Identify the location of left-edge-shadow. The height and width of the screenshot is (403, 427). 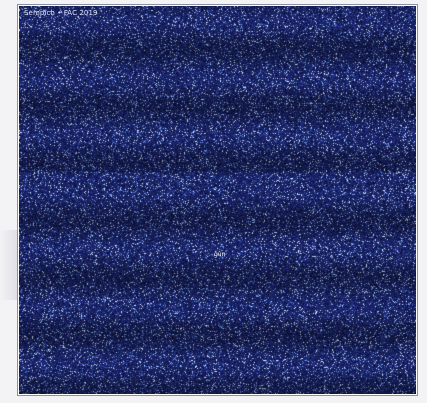
(9, 265).